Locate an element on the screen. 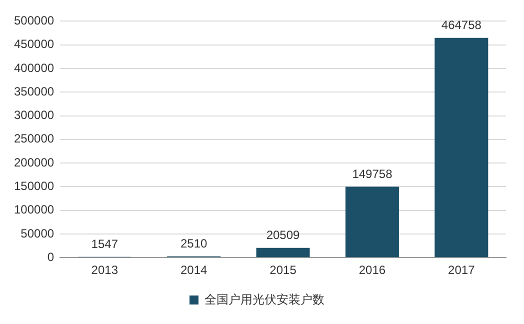 The image size is (524, 324). data-label: 1547 is located at coordinates (104, 244).